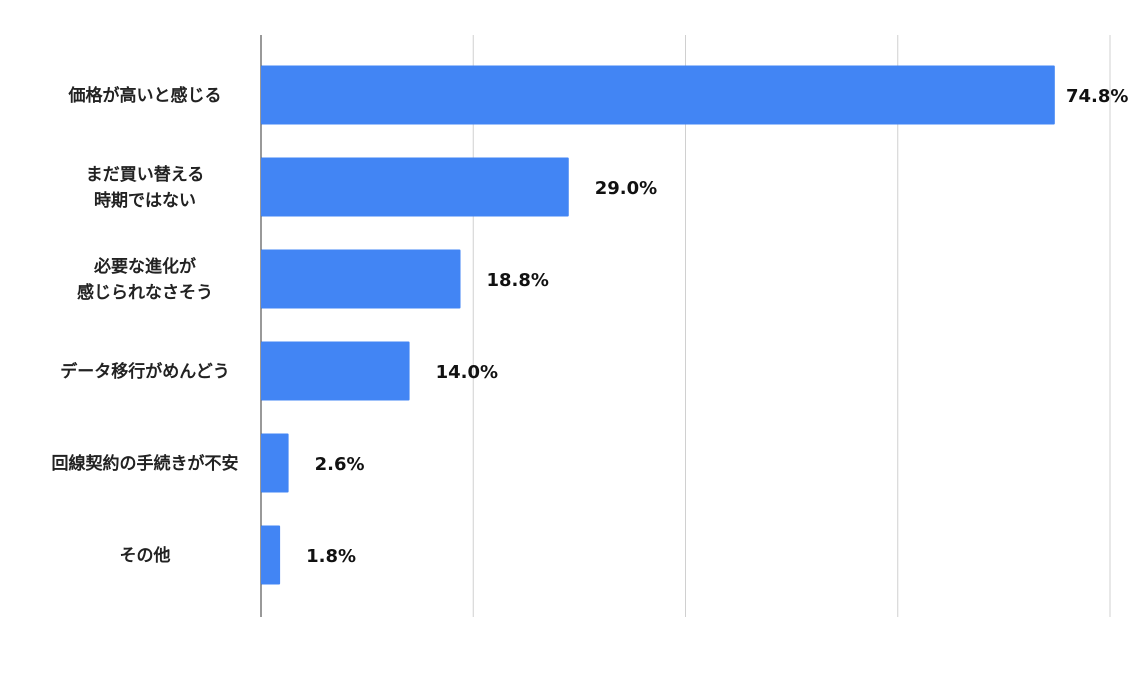  Describe the element at coordinates (467, 372) in the screenshot. I see `value-label: 14.0%` at that location.